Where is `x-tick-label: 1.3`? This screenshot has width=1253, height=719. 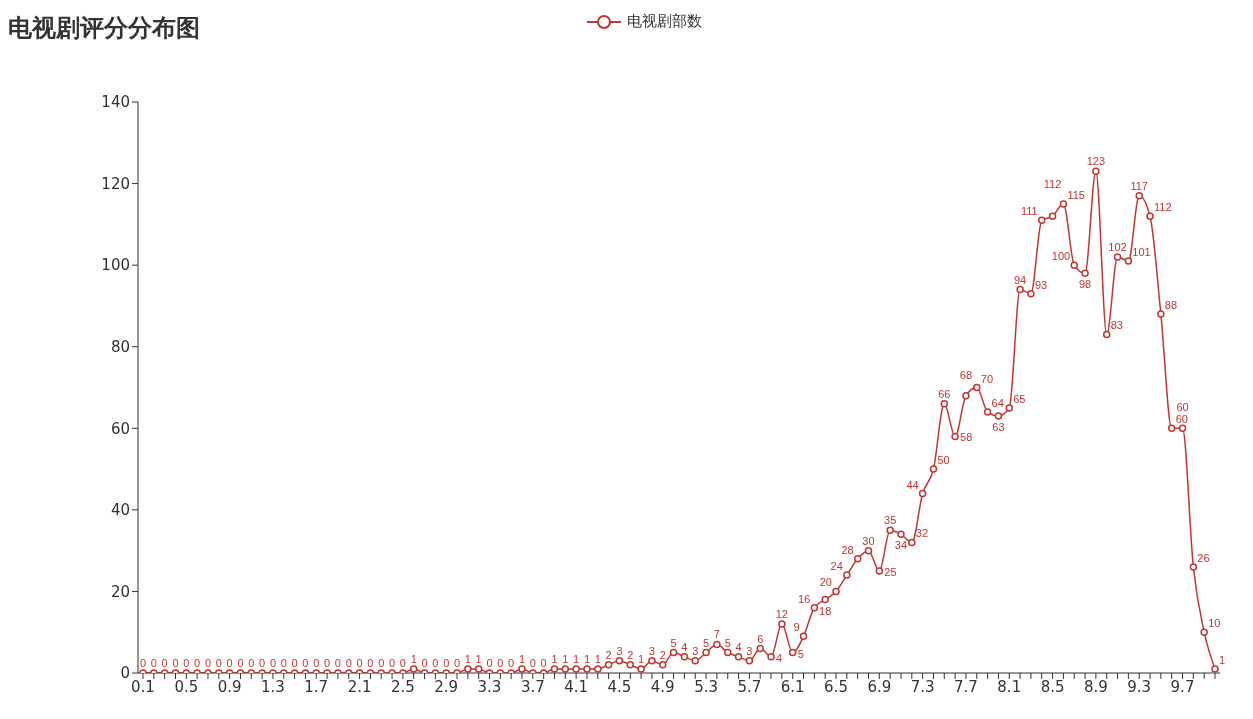 x-tick-label: 1.3 is located at coordinates (273, 686).